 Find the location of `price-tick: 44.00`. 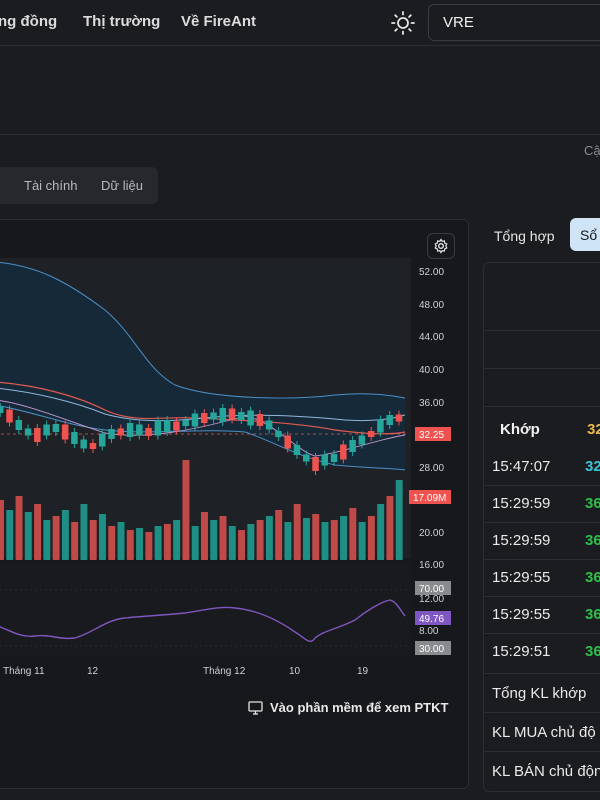

price-tick: 44.00 is located at coordinates (431, 337).